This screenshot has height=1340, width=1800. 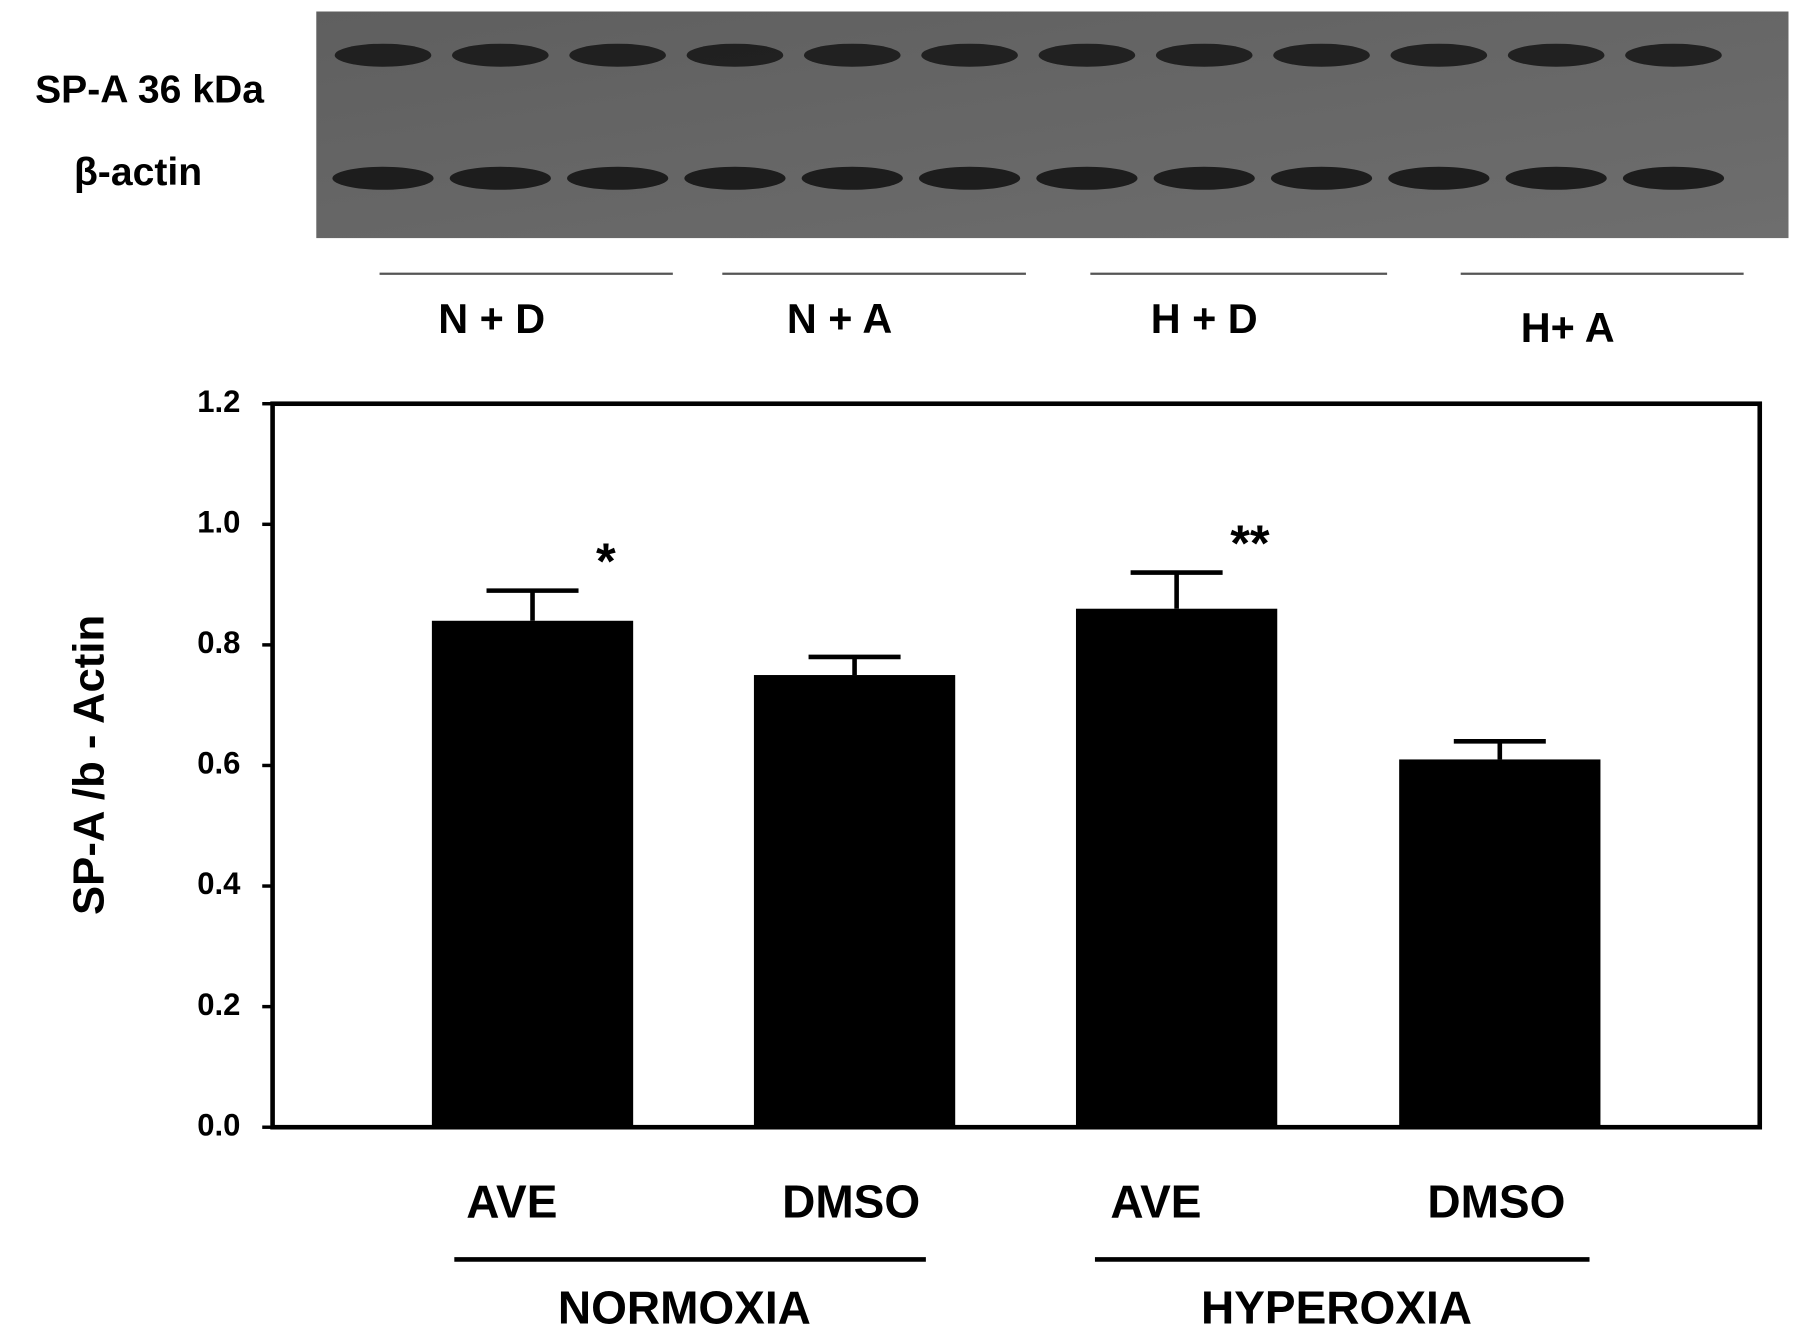 What do you see at coordinates (491, 319) in the screenshot?
I see `lane-label: N + D` at bounding box center [491, 319].